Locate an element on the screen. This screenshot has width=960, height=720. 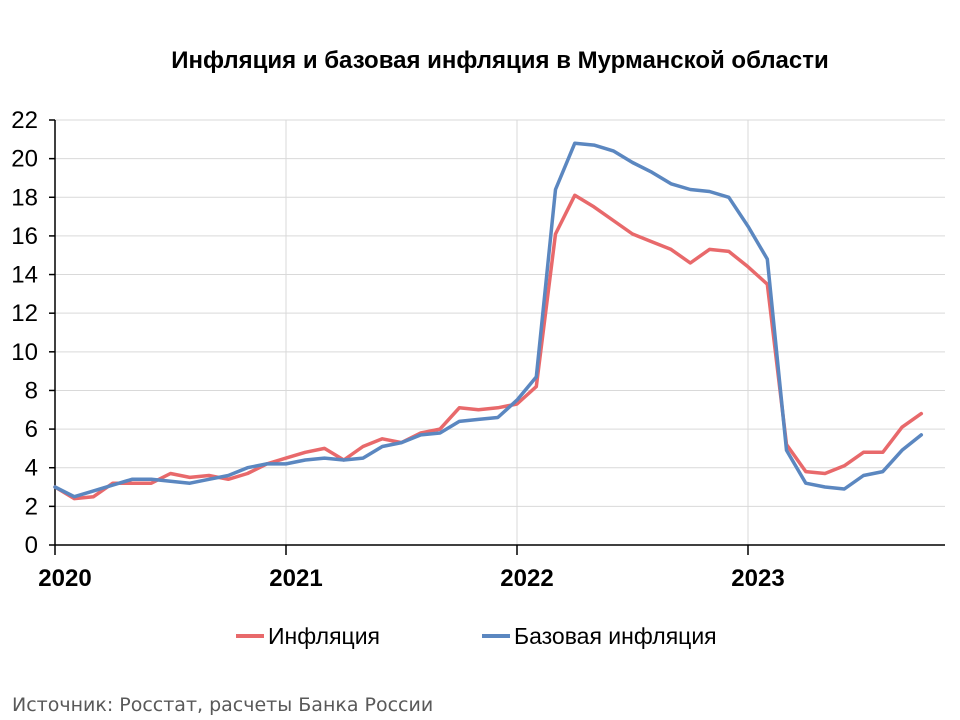
y-axis-ticks: 0 2 4 6 8 10 12 14 16 18 20 22 is located at coordinates (33, 333).